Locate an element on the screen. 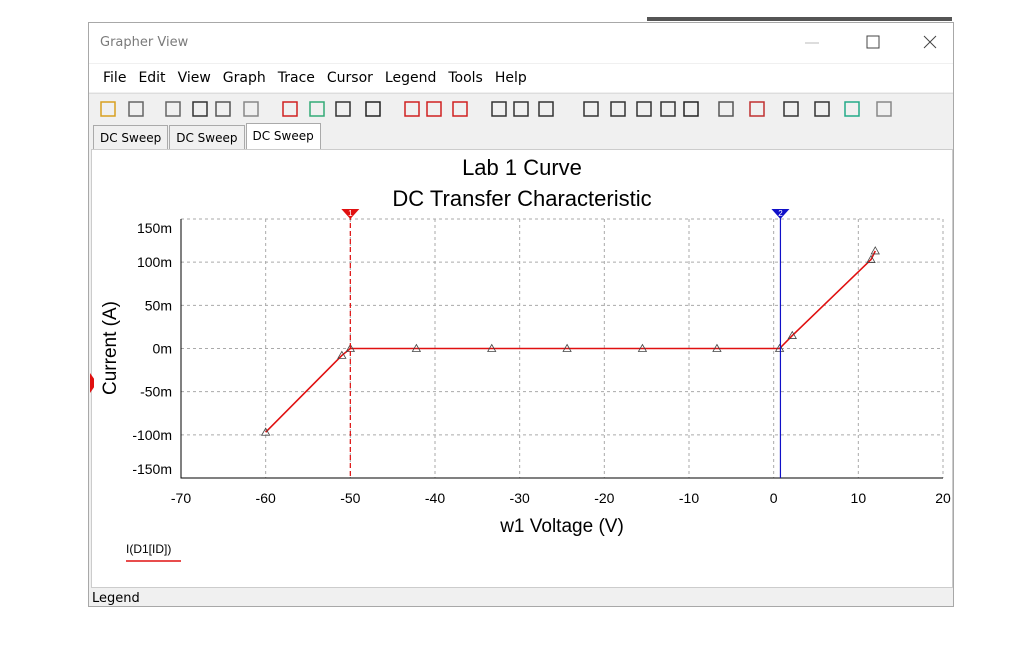 The width and height of the screenshot is (1024, 650). close-button is located at coordinates (930, 42).